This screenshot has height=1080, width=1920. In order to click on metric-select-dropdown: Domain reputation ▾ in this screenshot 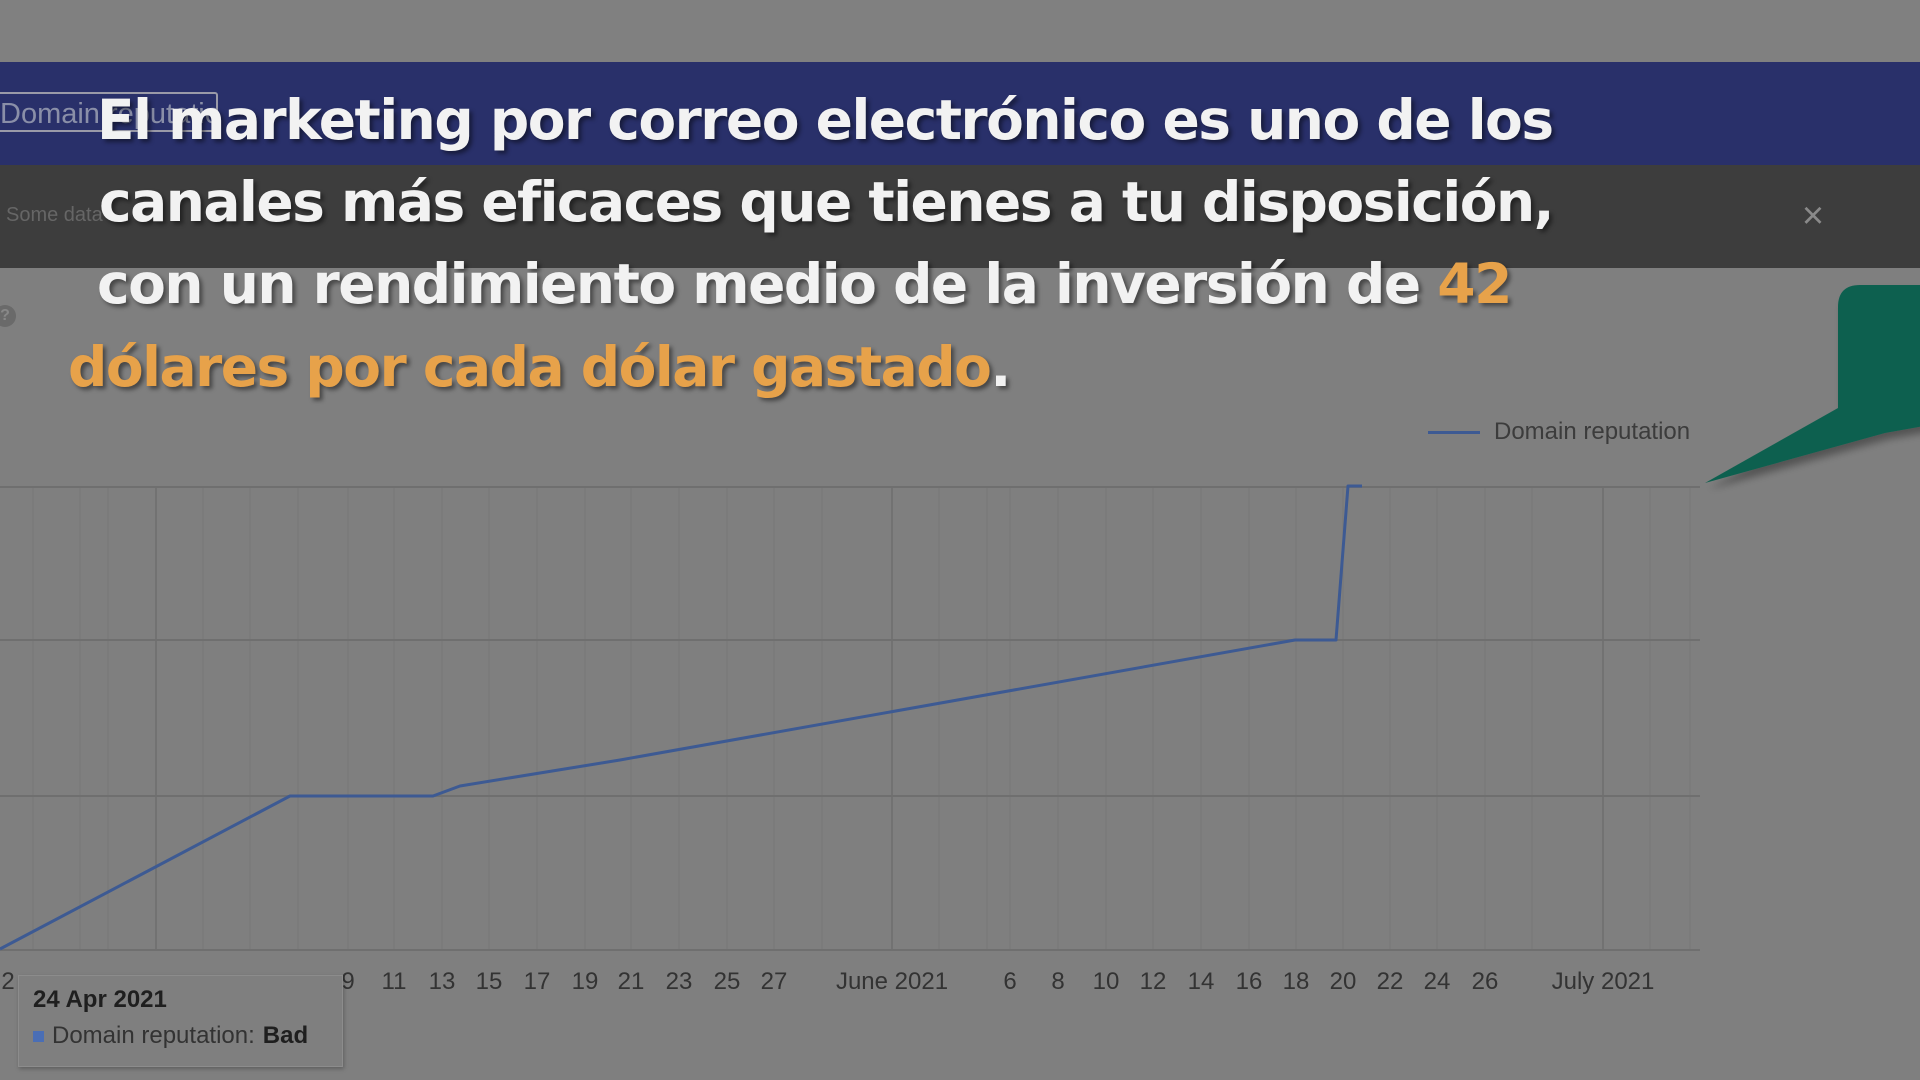, I will do `click(109, 112)`.